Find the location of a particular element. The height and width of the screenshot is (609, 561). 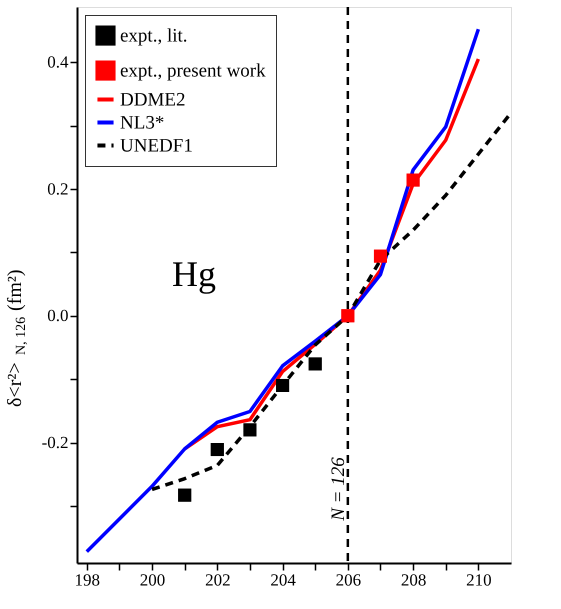

x-tick-label: 204 is located at coordinates (283, 580).